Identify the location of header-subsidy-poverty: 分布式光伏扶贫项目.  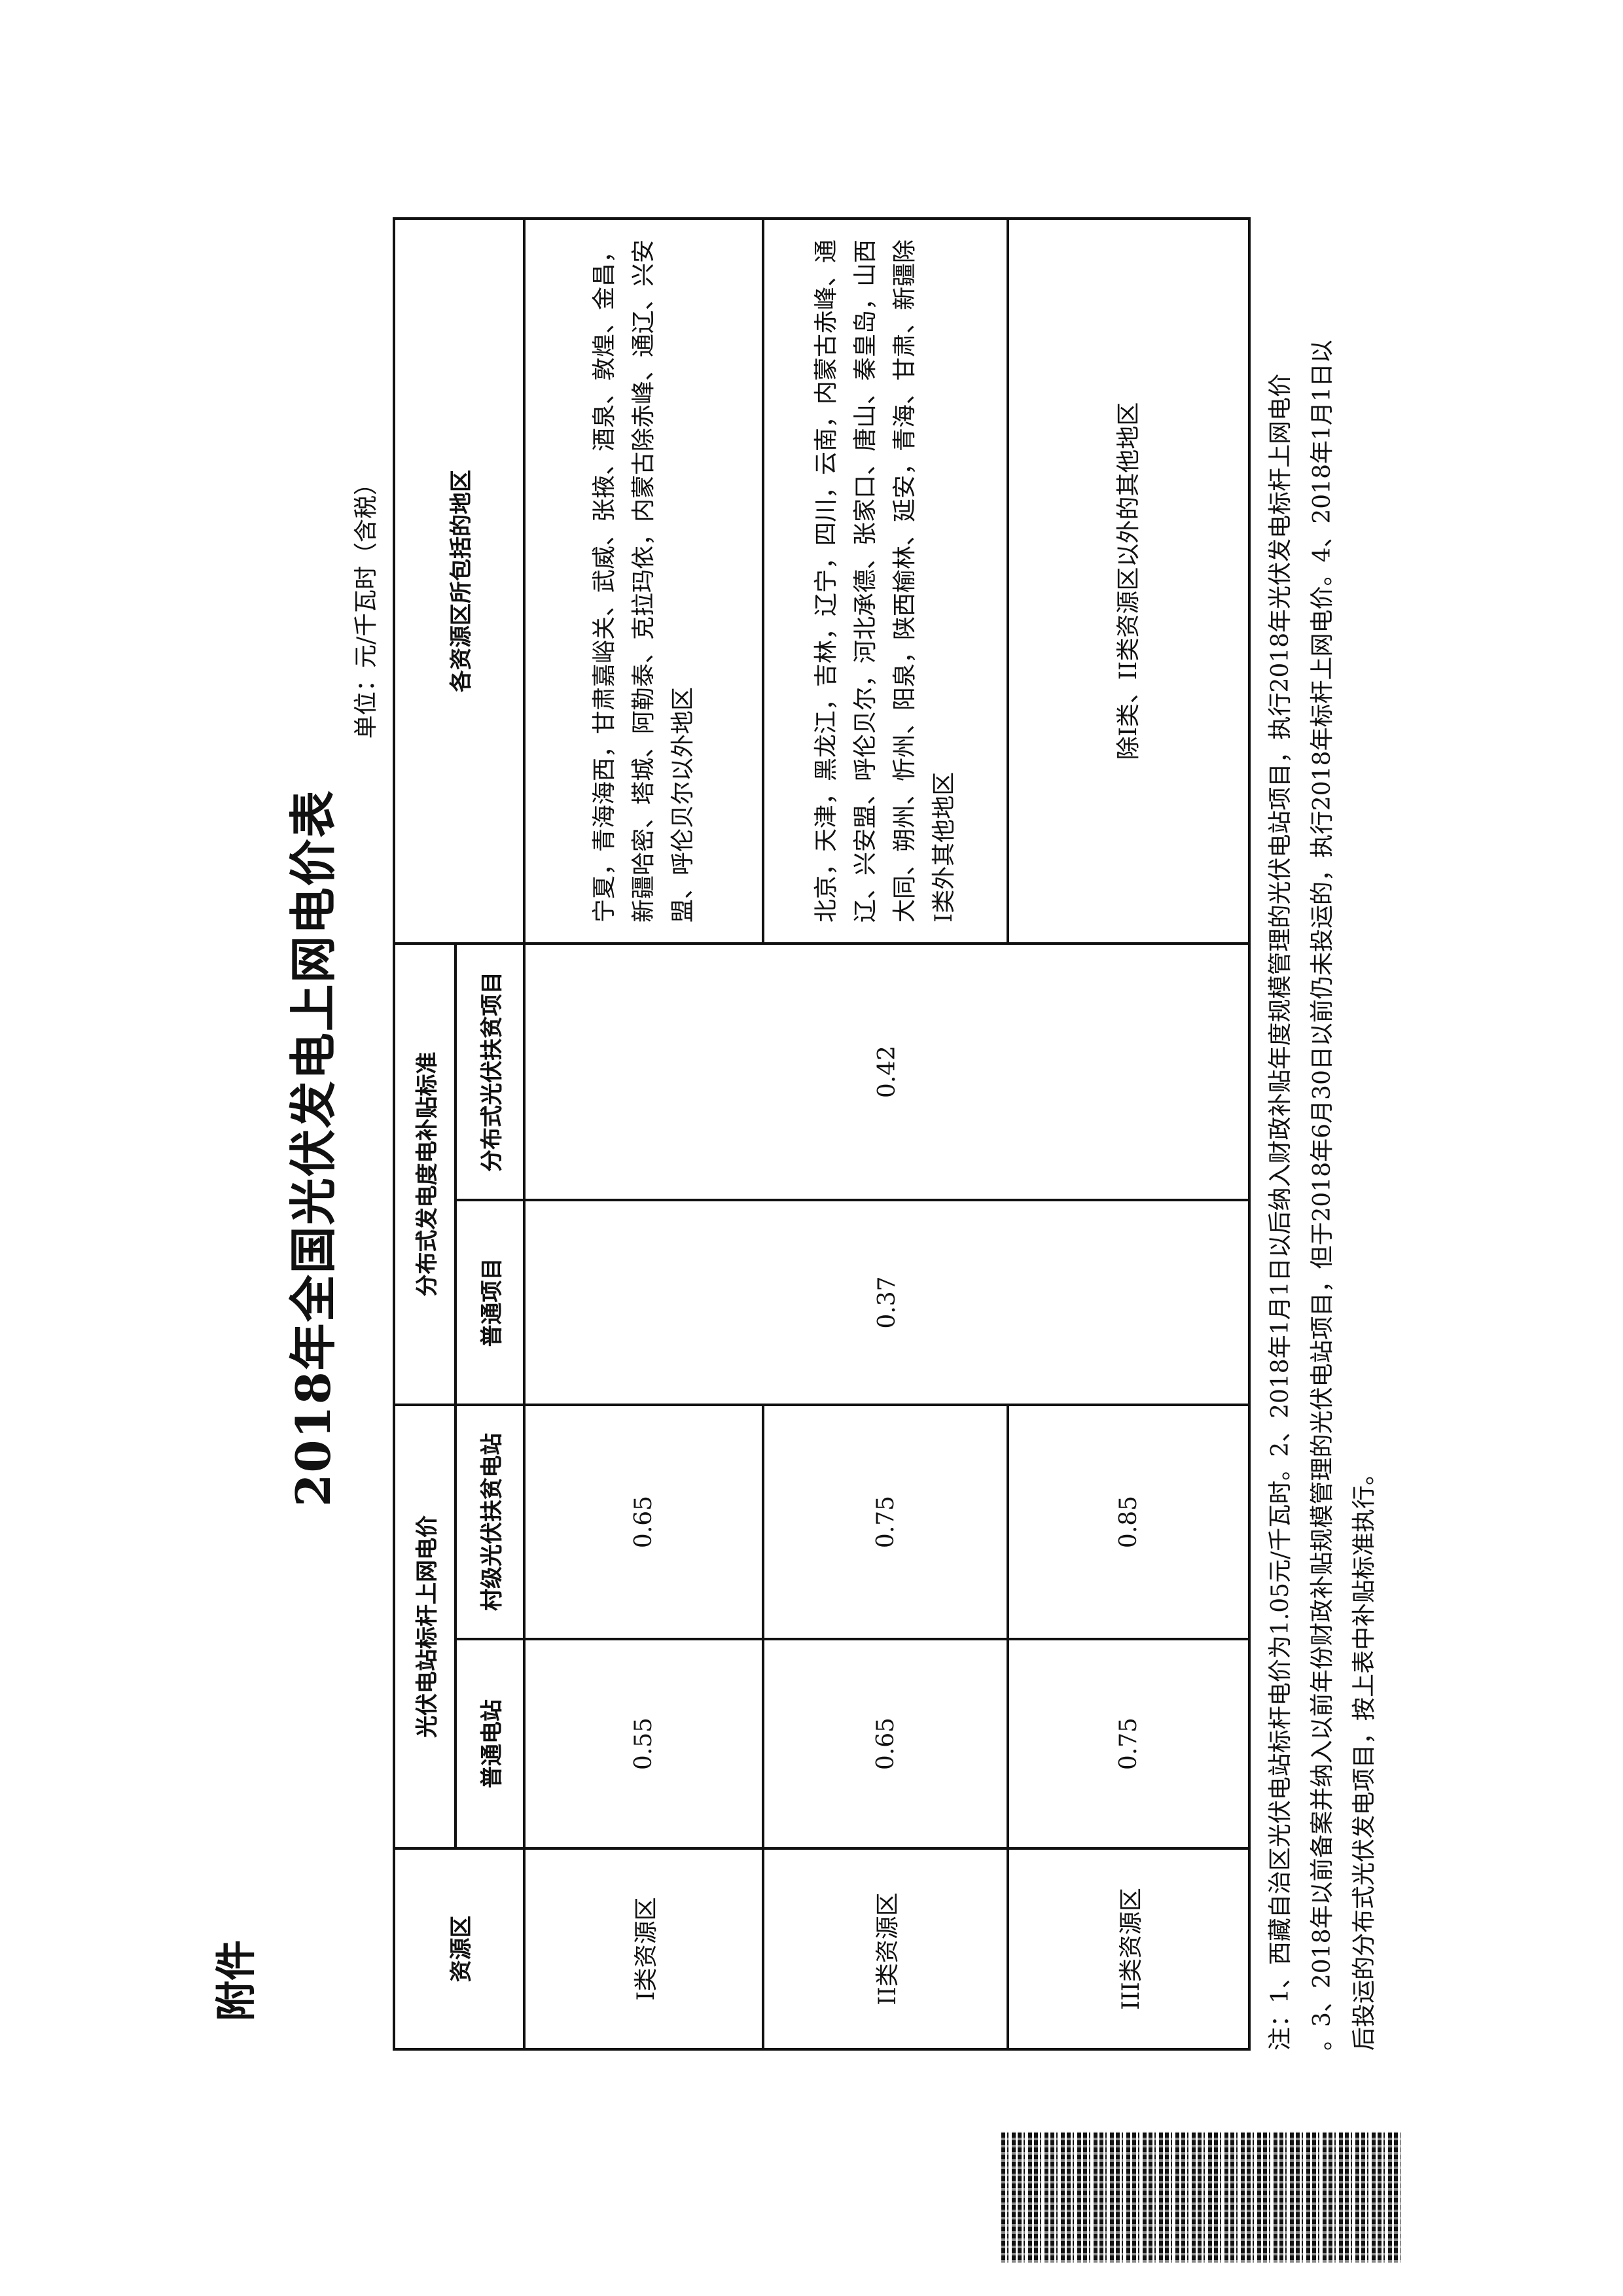
(490, 1072).